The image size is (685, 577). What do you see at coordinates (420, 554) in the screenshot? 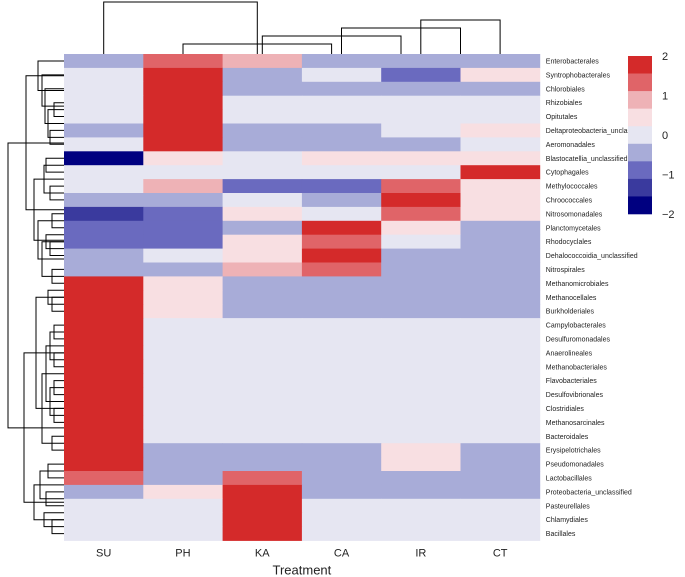
I see `column-label: IR` at bounding box center [420, 554].